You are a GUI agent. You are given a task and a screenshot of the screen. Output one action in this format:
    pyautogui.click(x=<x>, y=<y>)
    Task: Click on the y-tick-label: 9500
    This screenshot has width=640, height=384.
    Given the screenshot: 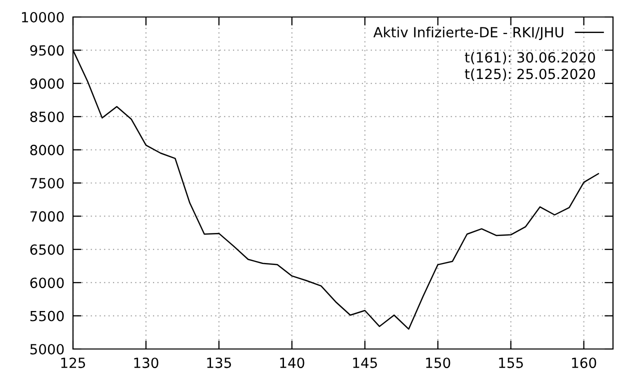 What is the action you would take?
    pyautogui.click(x=47, y=50)
    